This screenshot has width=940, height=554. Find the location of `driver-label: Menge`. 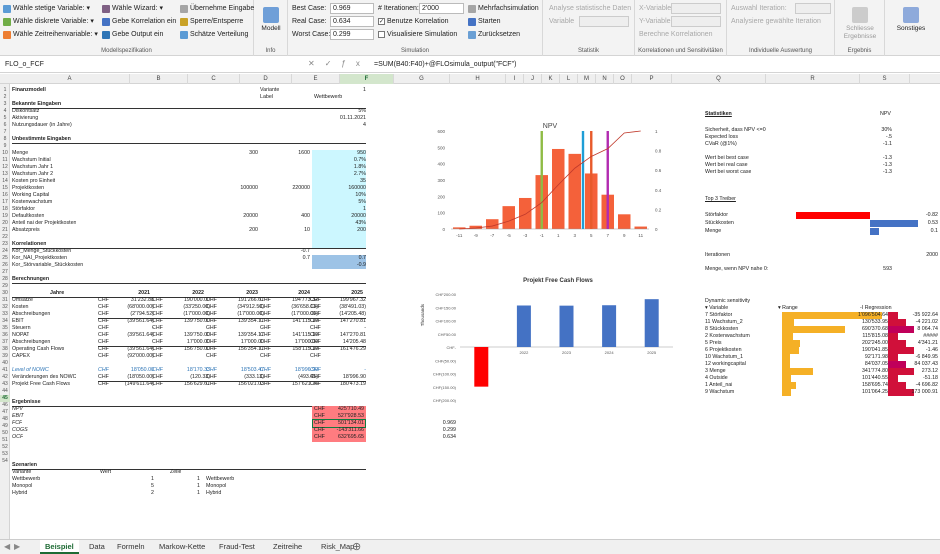

driver-label: Menge is located at coordinates (713, 231).